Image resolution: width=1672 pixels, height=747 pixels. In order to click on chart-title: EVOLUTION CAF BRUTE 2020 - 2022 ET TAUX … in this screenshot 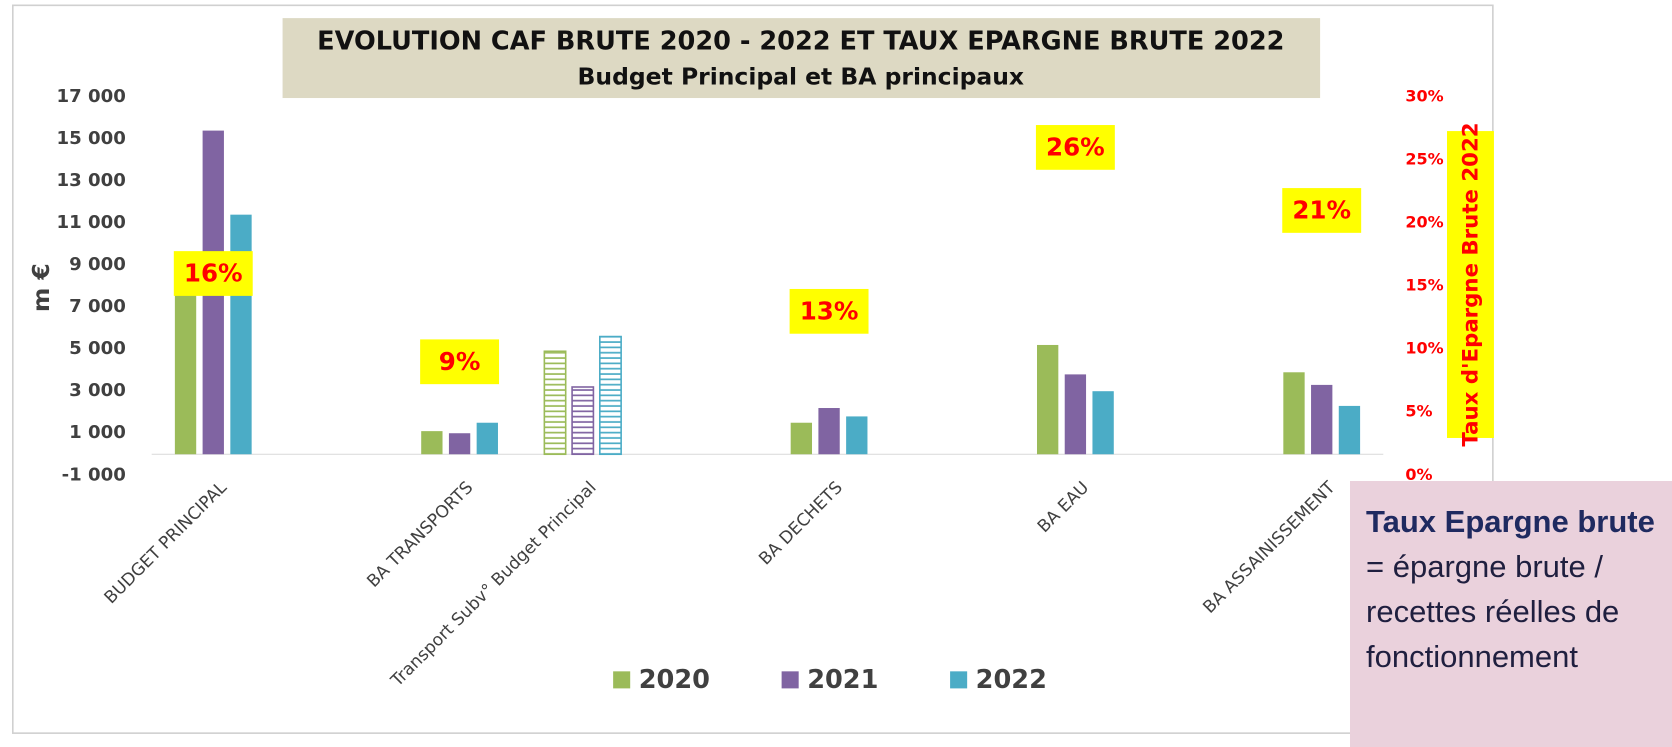, I will do `click(800, 42)`.